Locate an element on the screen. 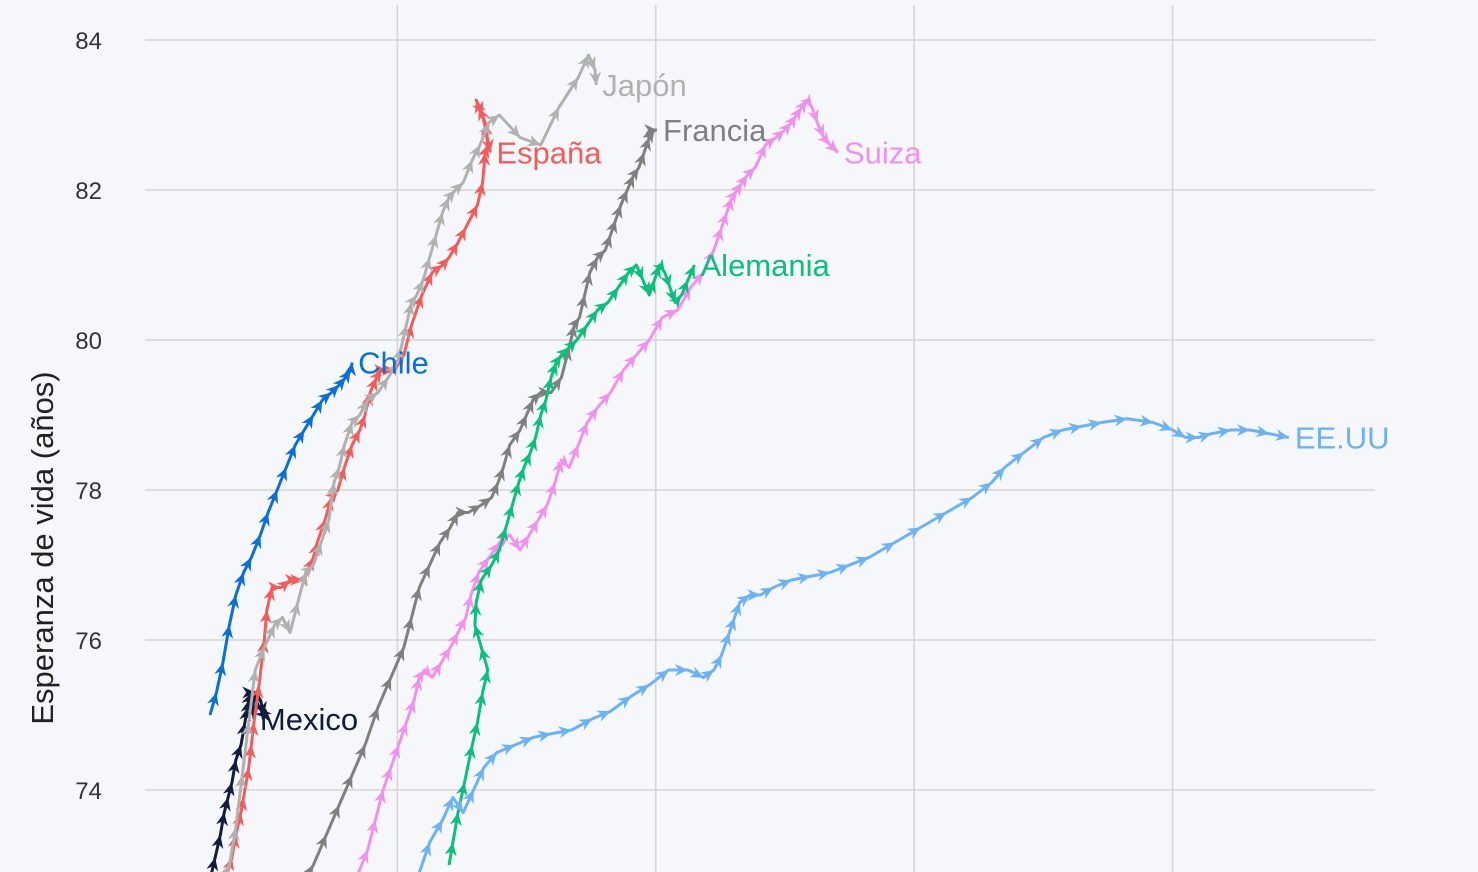 This screenshot has height=872, width=1478. y-tick-label: 78 is located at coordinates (88, 491).